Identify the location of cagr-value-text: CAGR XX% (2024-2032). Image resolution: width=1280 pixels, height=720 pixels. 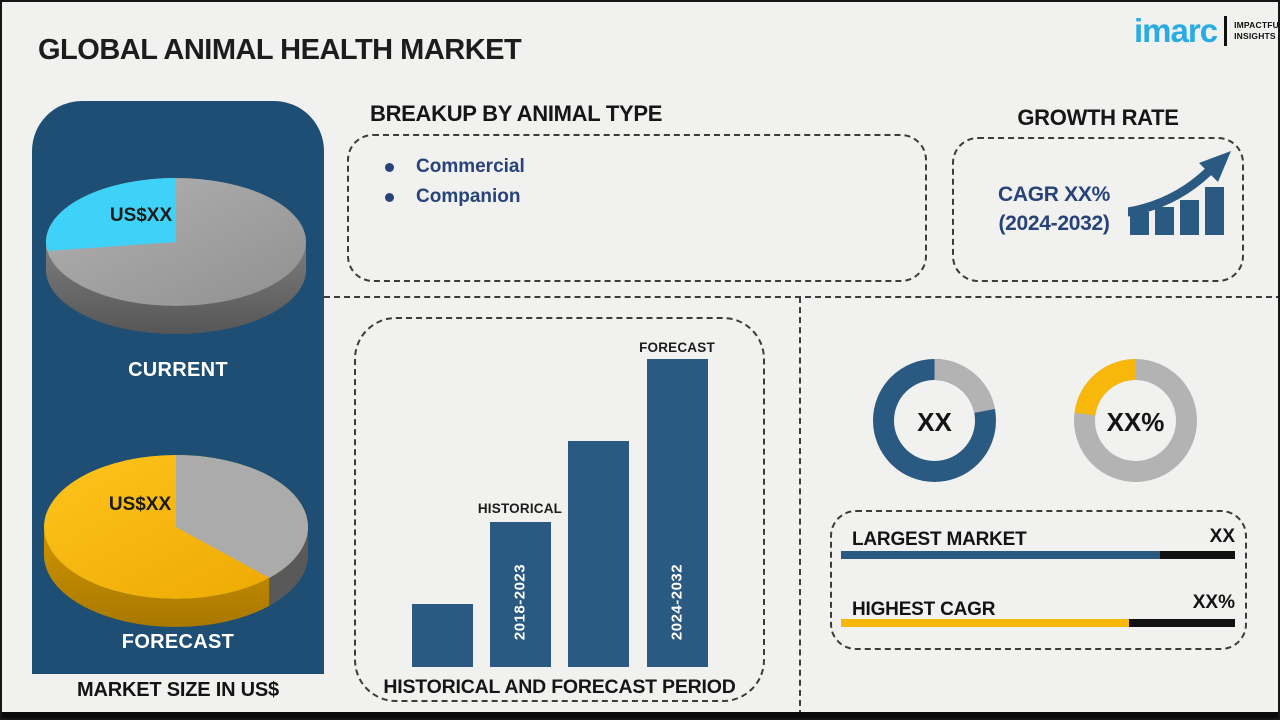
(1054, 209).